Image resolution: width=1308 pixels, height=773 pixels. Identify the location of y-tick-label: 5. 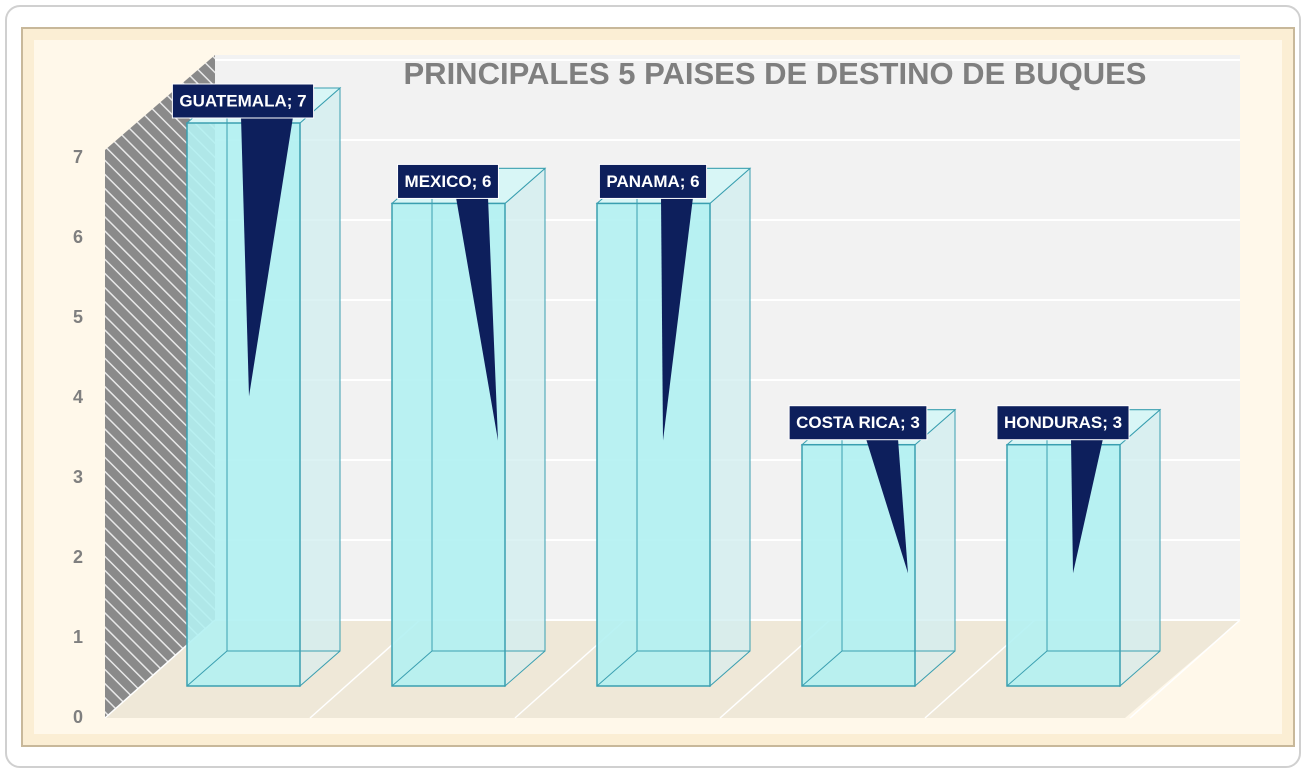
(78, 317).